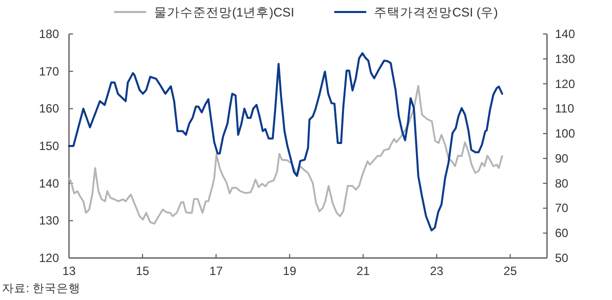  I want to click on y2-tick-label: 80, so click(562, 183).